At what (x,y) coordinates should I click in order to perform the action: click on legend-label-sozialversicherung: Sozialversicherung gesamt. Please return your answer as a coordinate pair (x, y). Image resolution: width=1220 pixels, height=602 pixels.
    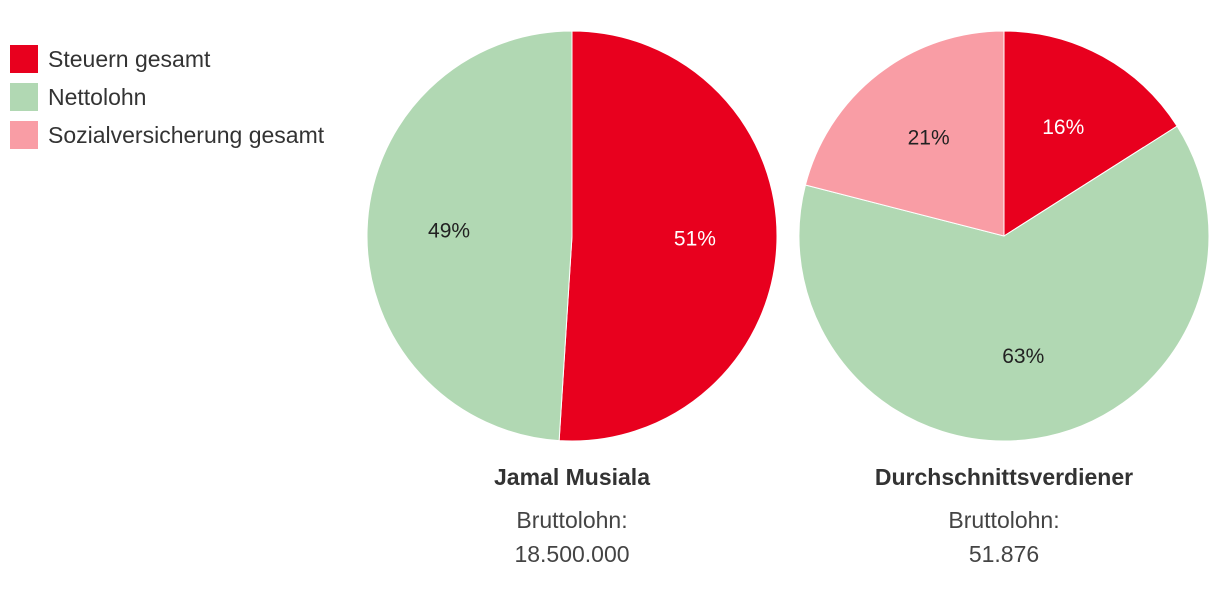
    Looking at the image, I should click on (186, 134).